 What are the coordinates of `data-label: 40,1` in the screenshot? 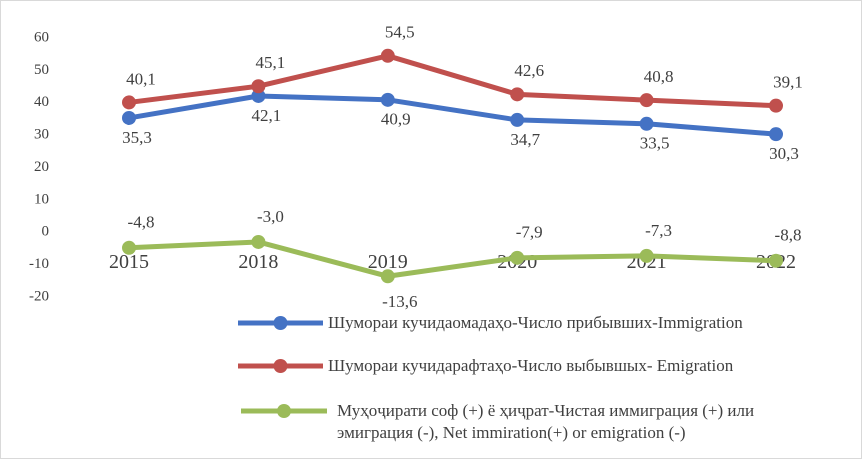 It's located at (141, 78).